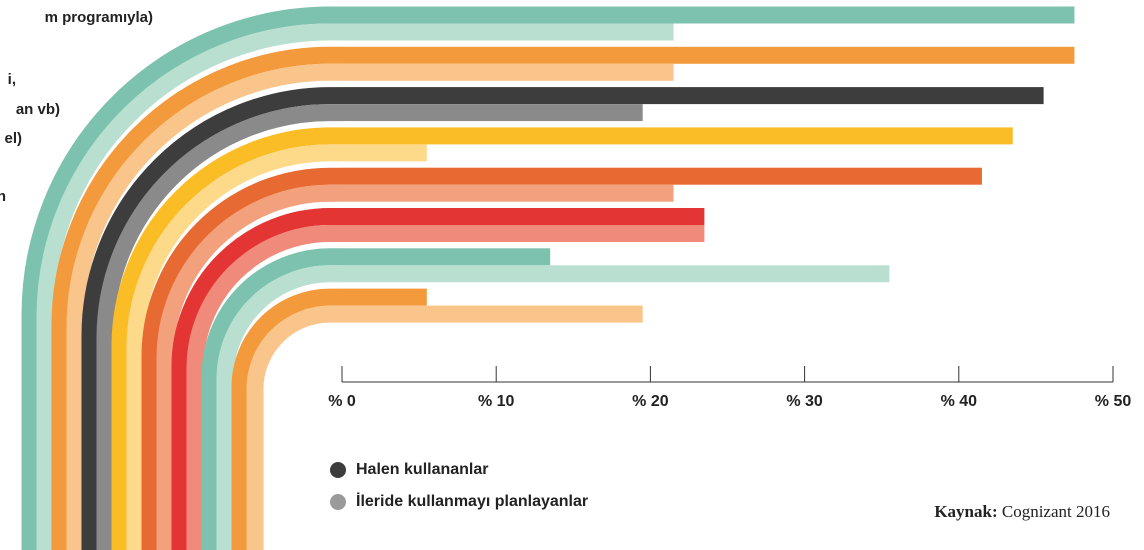  I want to click on x-tick-label: % 10, so click(496, 401).